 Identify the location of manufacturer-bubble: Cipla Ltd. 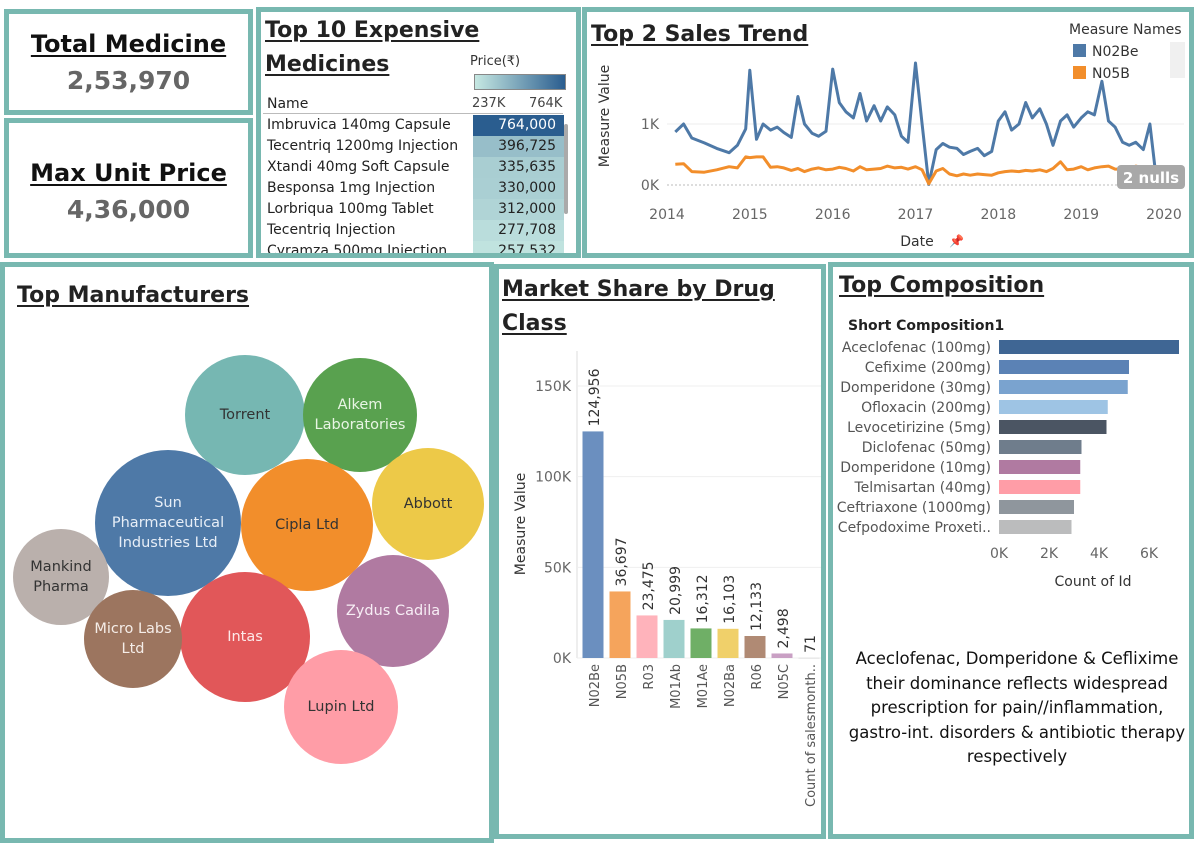
(307, 525).